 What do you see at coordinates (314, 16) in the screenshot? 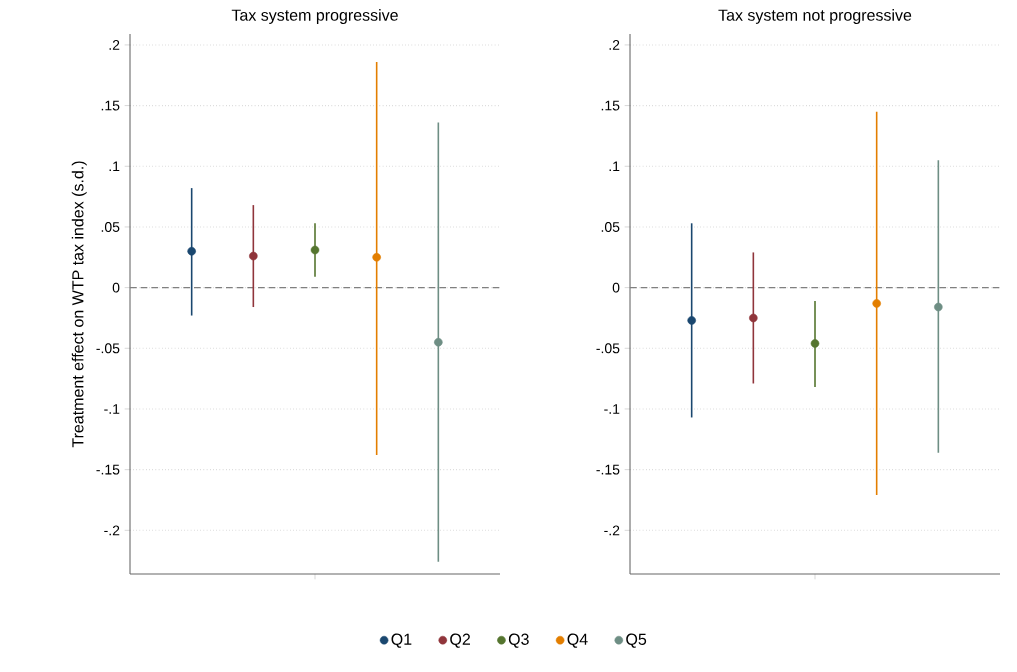
I see `chart-title: Tax system progressive` at bounding box center [314, 16].